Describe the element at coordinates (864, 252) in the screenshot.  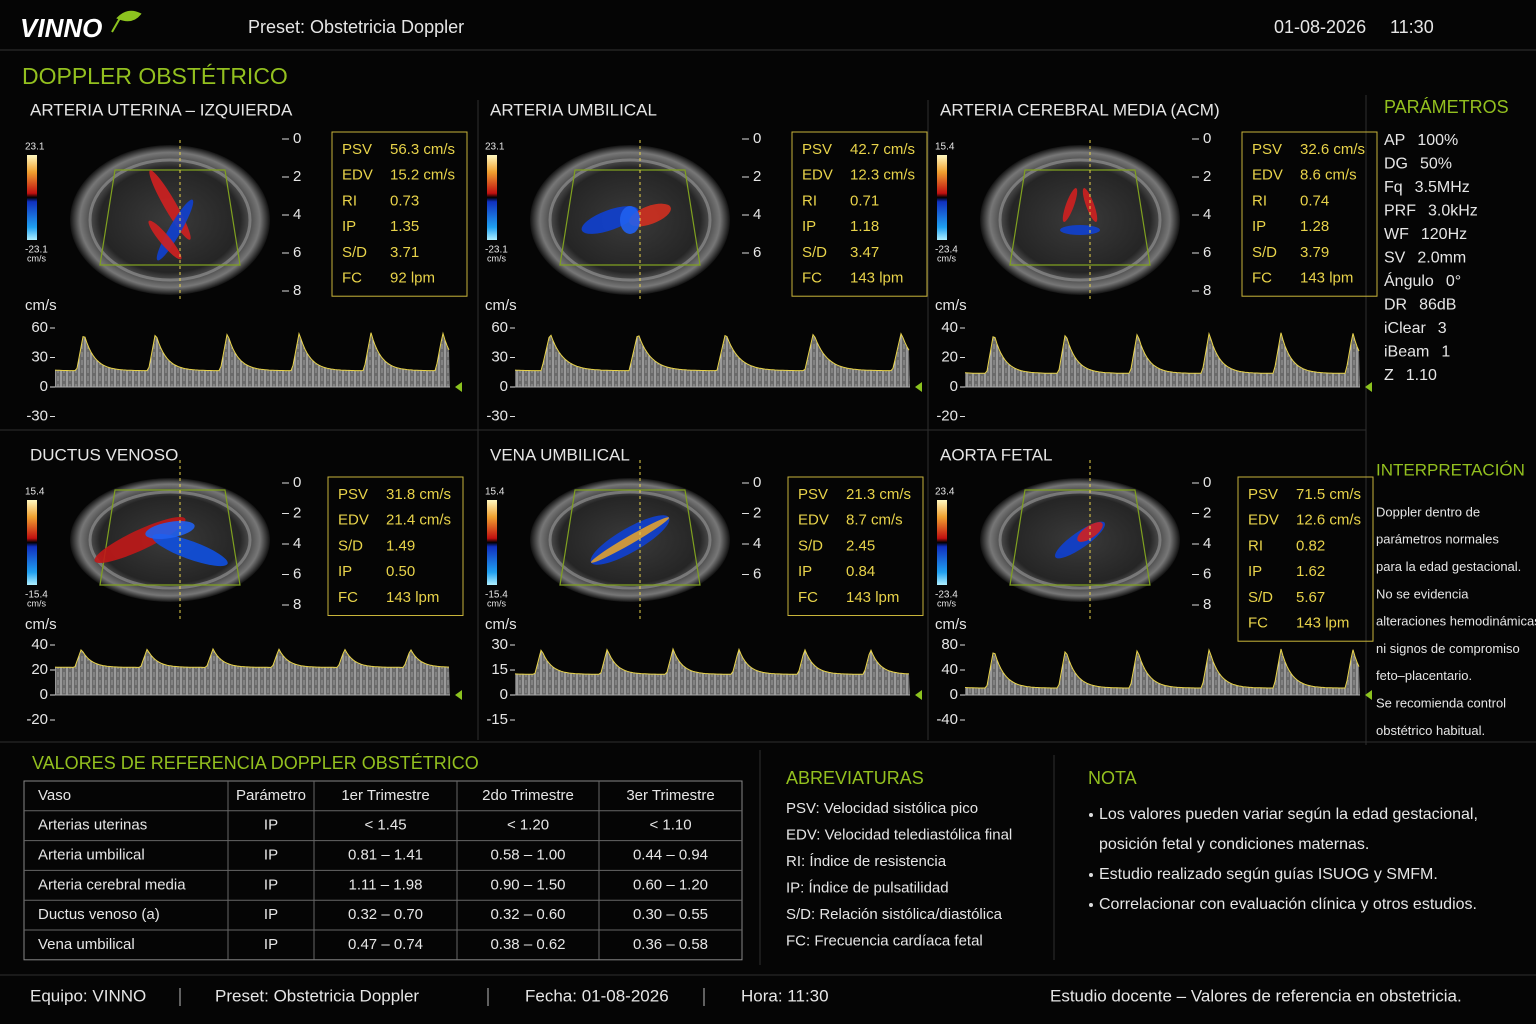
I see `measure-value: 3.47` at that location.